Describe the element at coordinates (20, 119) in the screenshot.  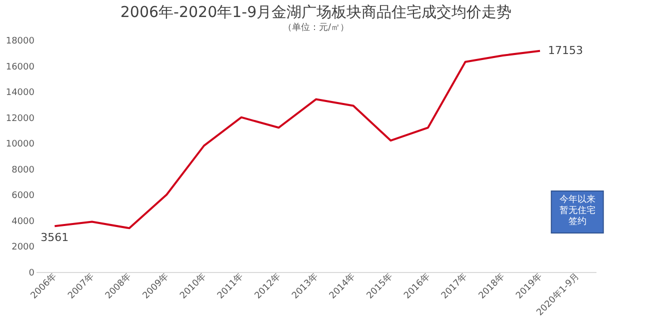
I see `y-tick-label: 12000` at that location.